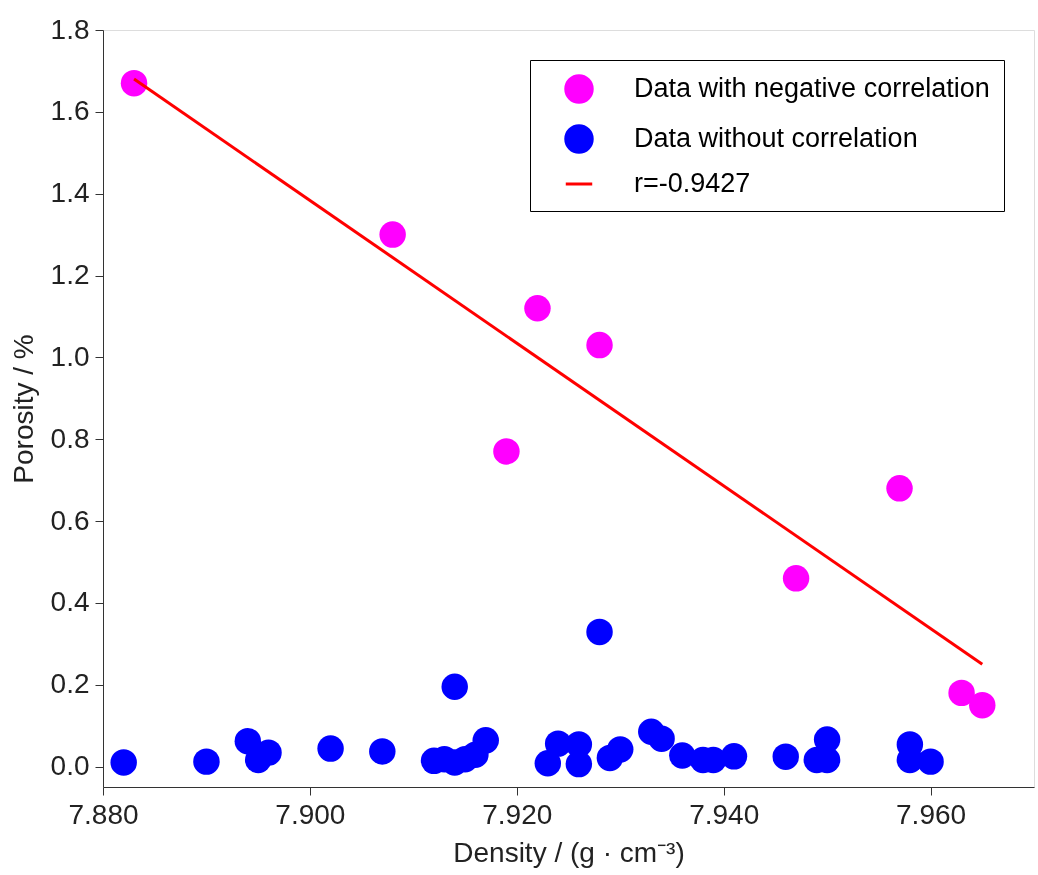 The width and height of the screenshot is (1038, 875). I want to click on x-tick-label: 7.920, so click(517, 814).